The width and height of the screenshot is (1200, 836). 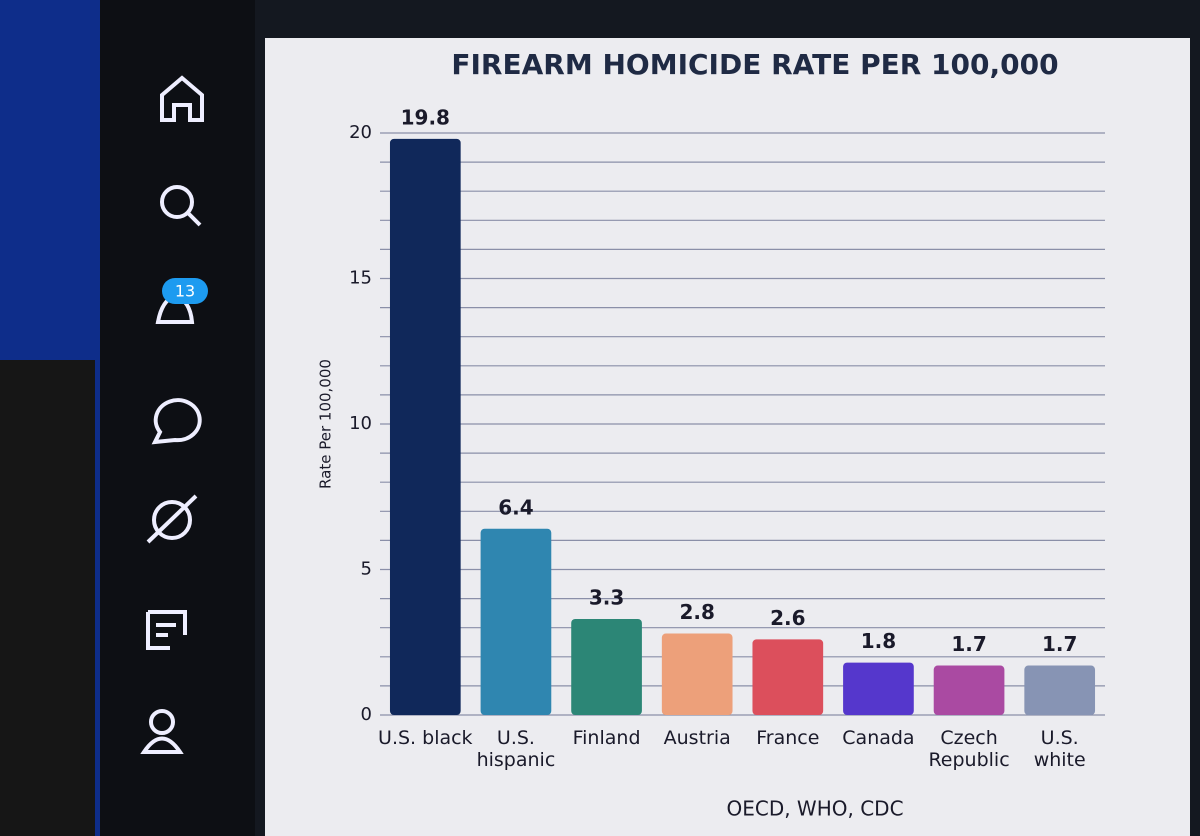 I want to click on badge-count: 13, so click(x=185, y=291).